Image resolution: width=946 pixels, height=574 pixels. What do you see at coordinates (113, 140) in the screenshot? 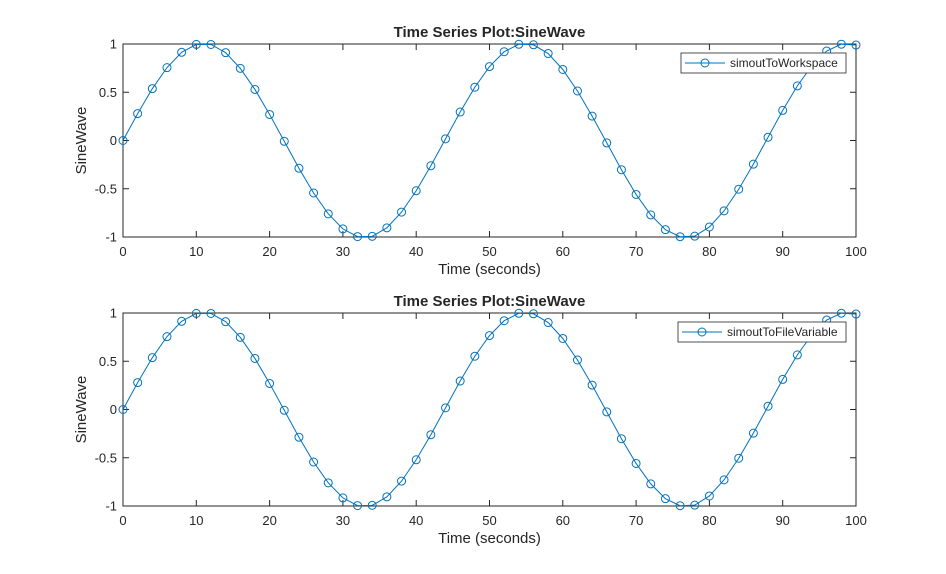
I see `y-tick-label: 0` at bounding box center [113, 140].